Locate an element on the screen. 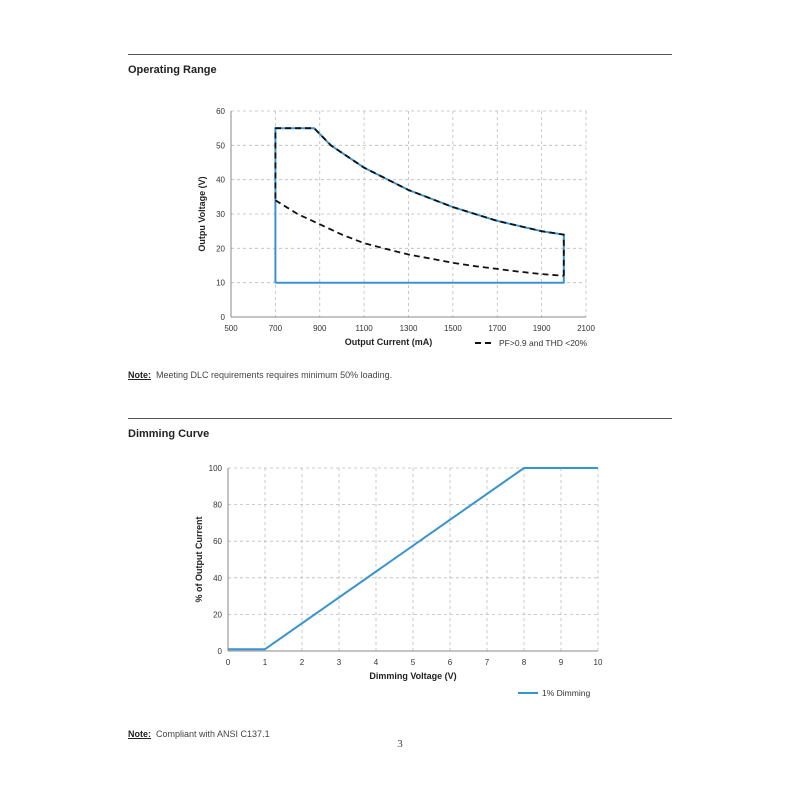  x-tick-label: 2100 is located at coordinates (586, 328).